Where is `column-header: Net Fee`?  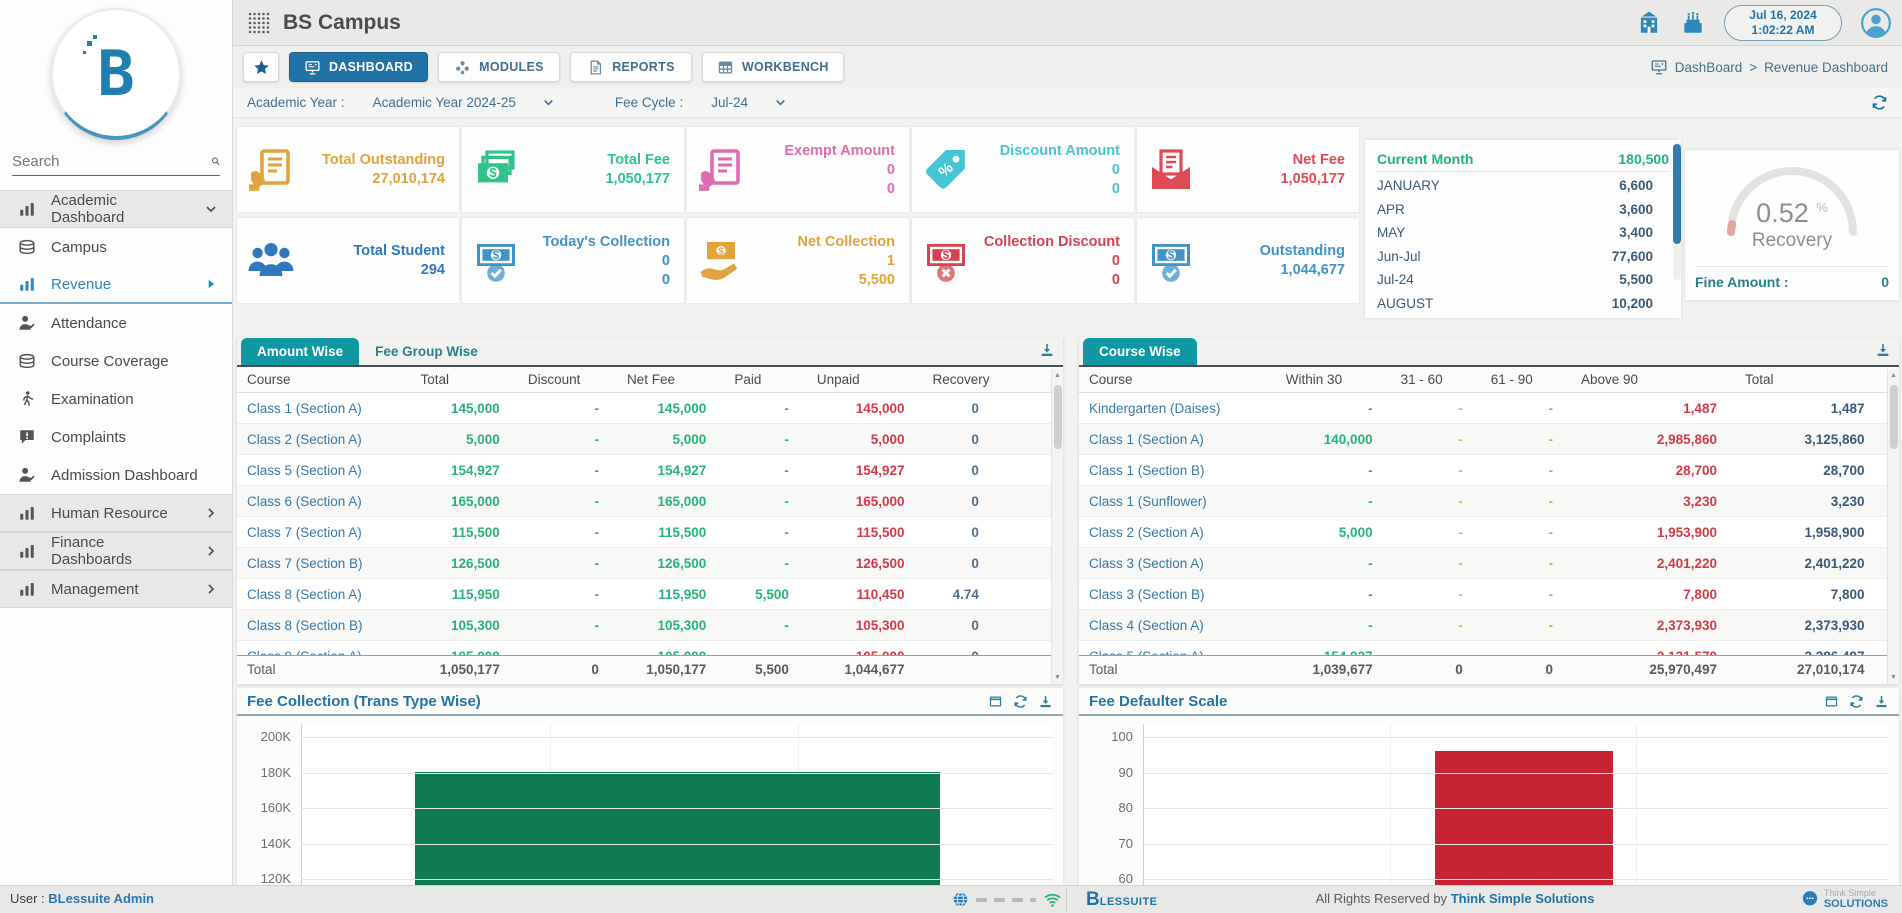
column-header: Net Fee is located at coordinates (650, 379).